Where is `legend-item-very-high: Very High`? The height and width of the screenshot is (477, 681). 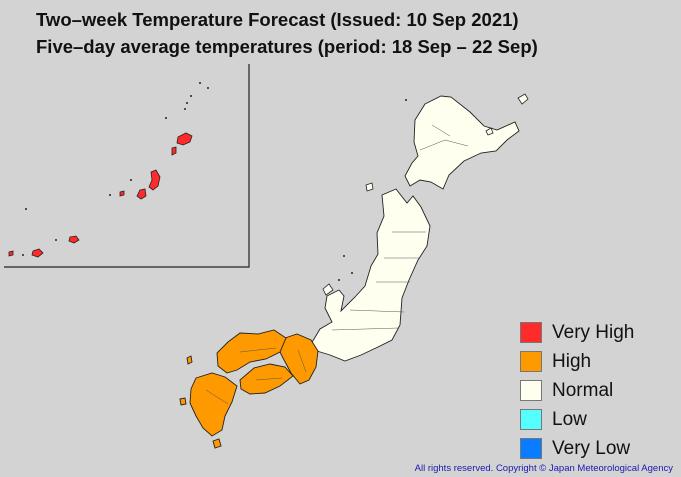
legend-item-very-high: Very High is located at coordinates (577, 332).